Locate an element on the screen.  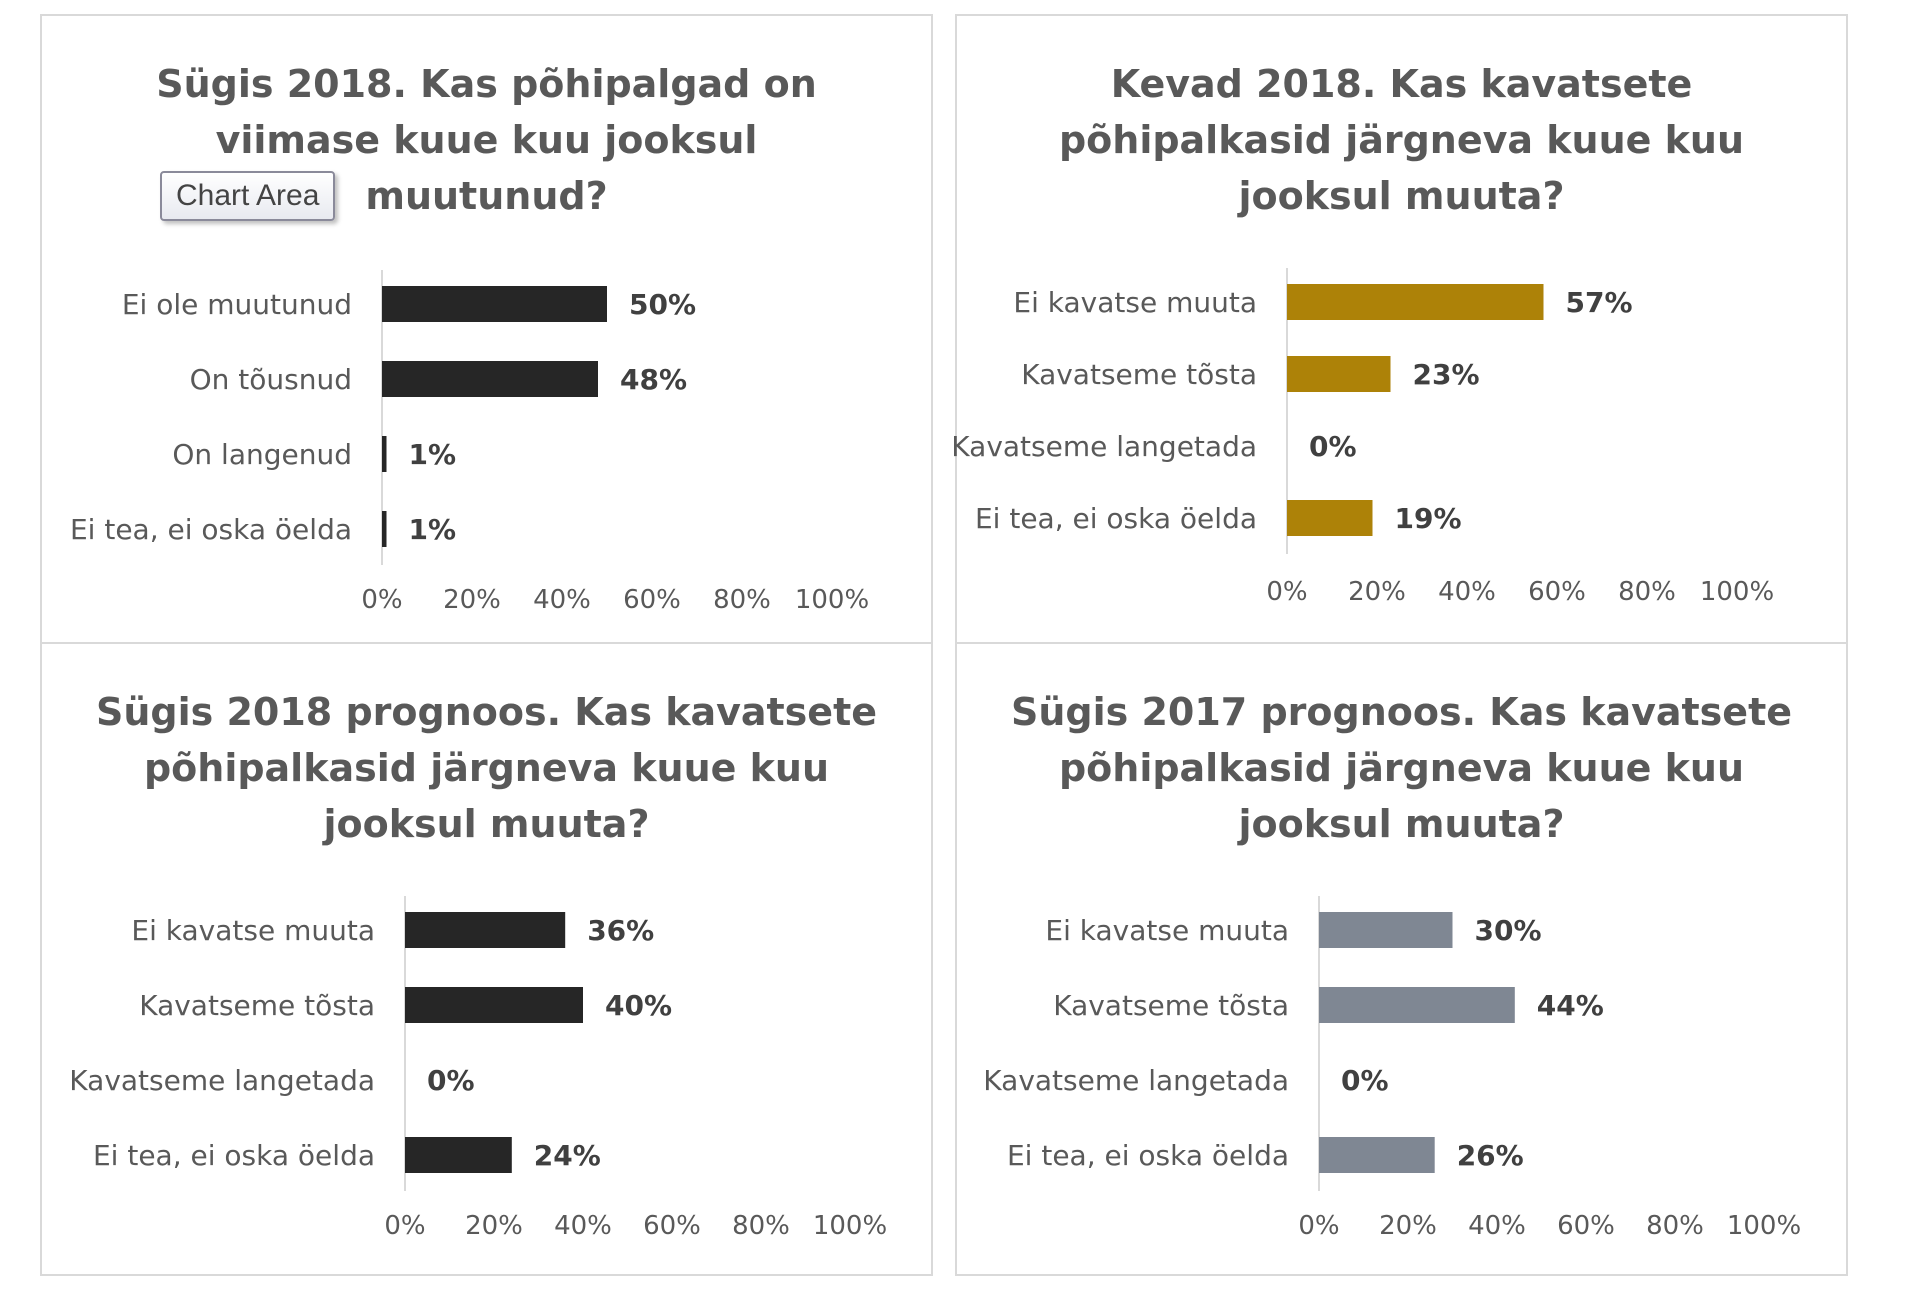
category-label: On langenud is located at coordinates (262, 454).